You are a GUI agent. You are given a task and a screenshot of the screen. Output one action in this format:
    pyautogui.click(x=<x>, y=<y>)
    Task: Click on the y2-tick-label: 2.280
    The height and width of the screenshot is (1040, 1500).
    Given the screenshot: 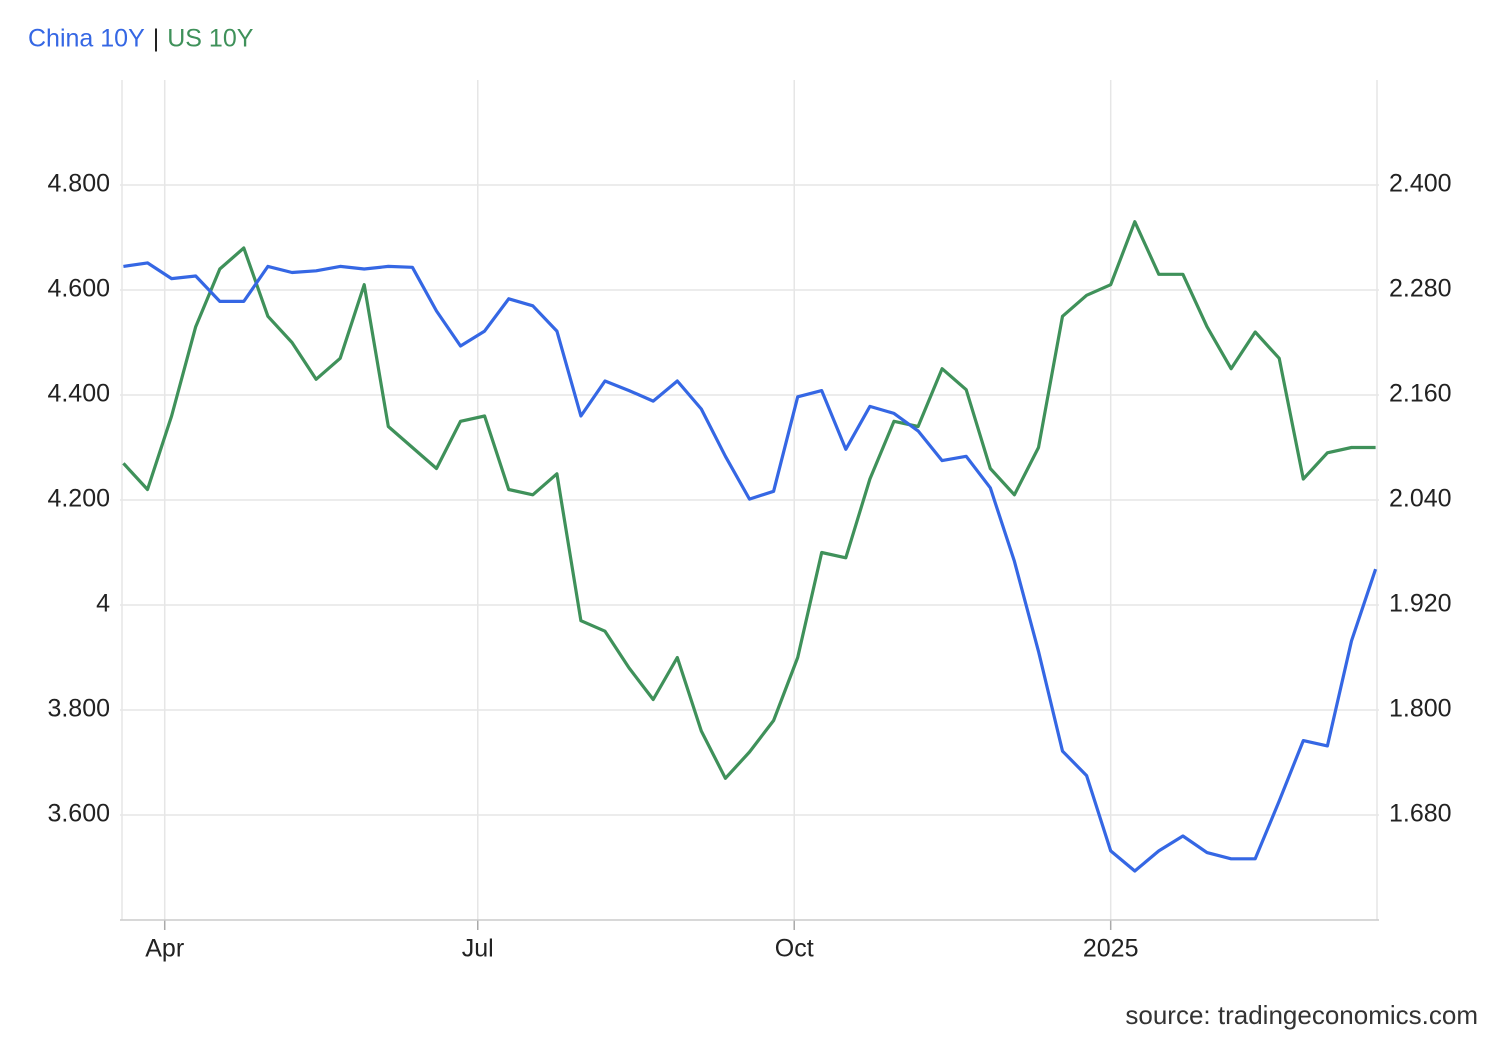 What is the action you would take?
    pyautogui.click(x=1420, y=289)
    